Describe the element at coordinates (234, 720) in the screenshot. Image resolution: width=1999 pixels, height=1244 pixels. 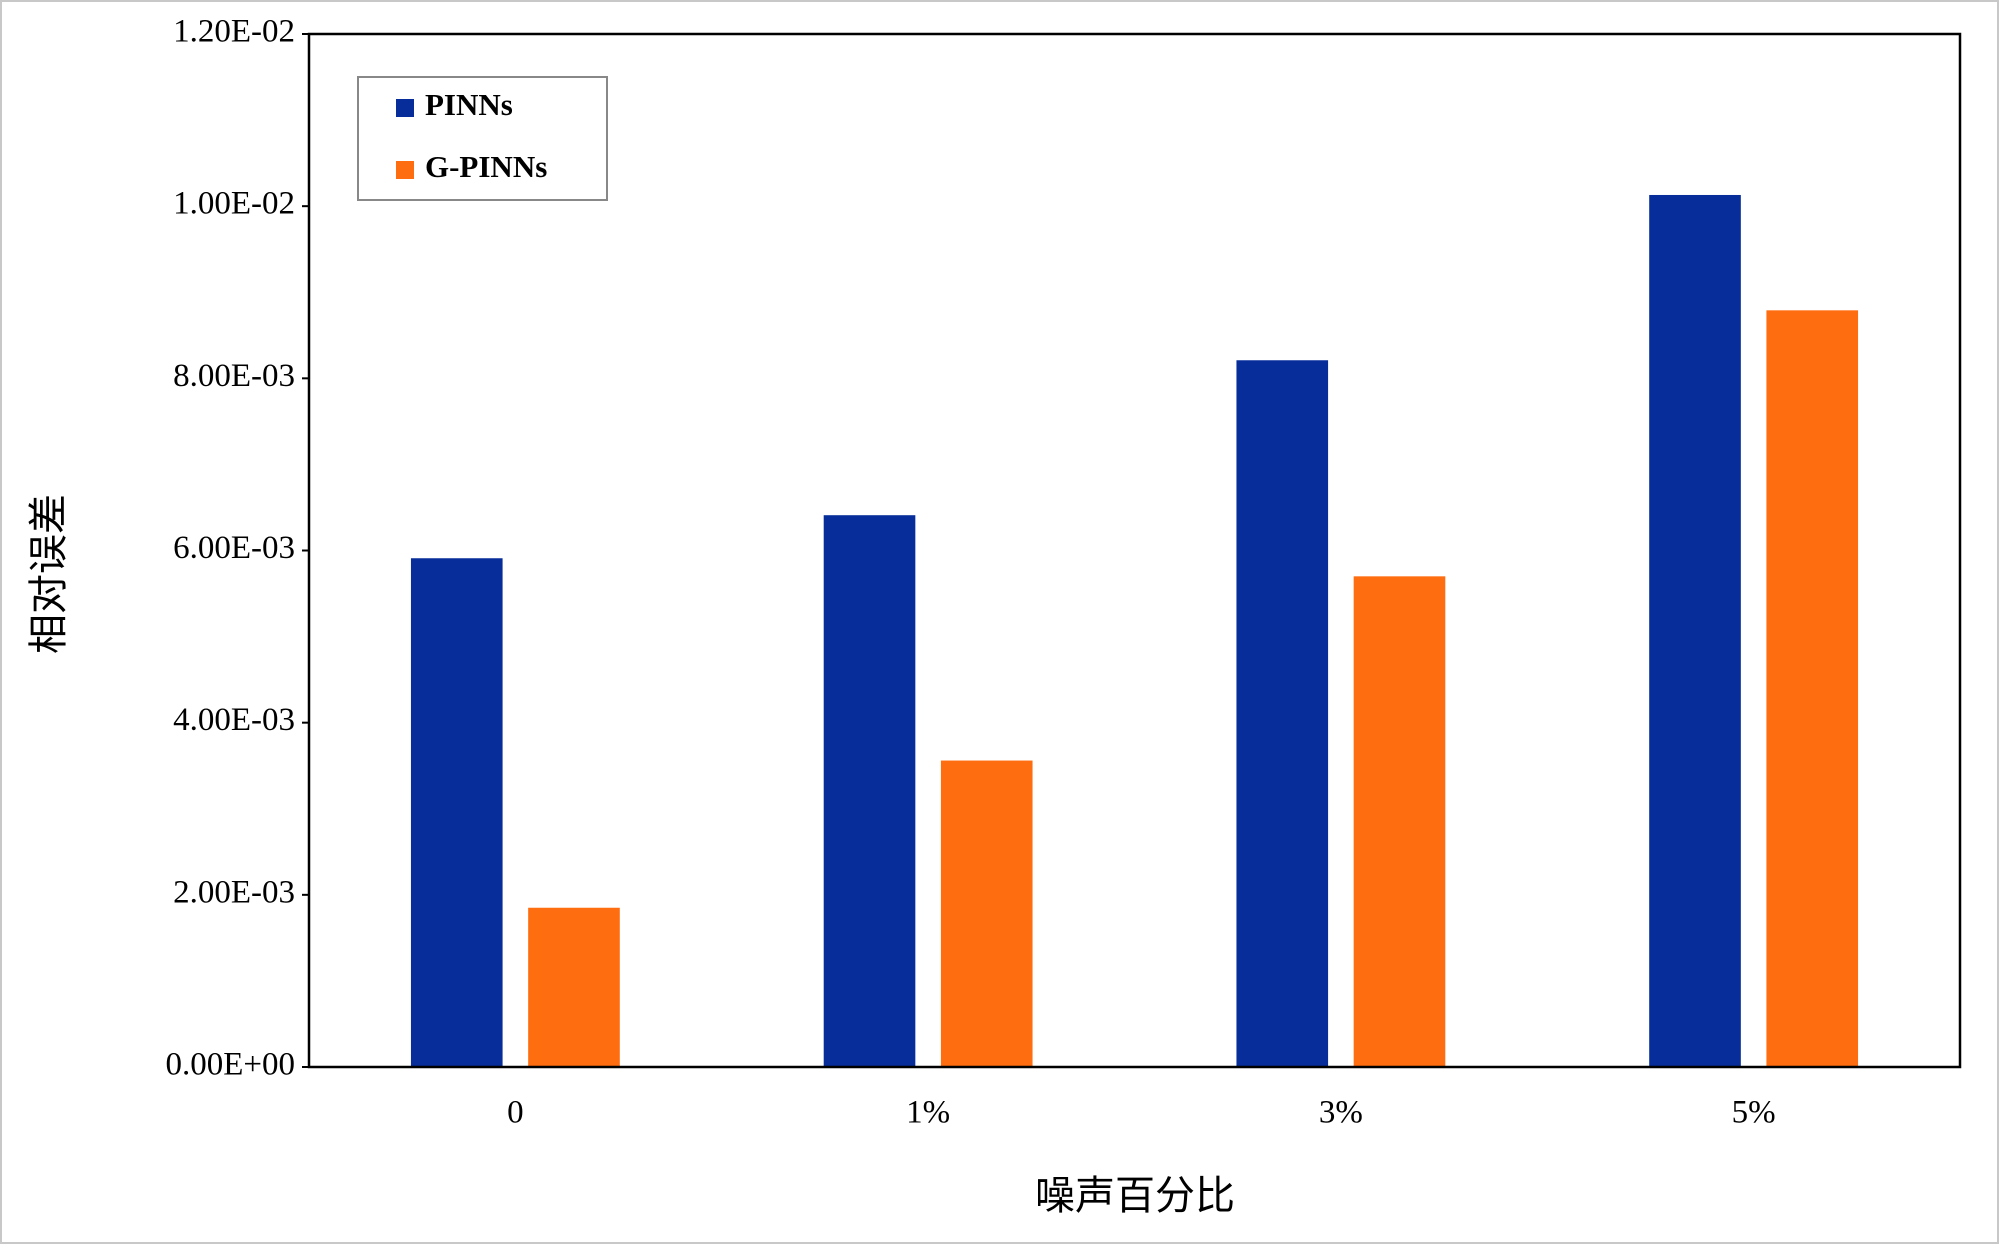
I see `y-tick-label: 4.00E-03` at that location.